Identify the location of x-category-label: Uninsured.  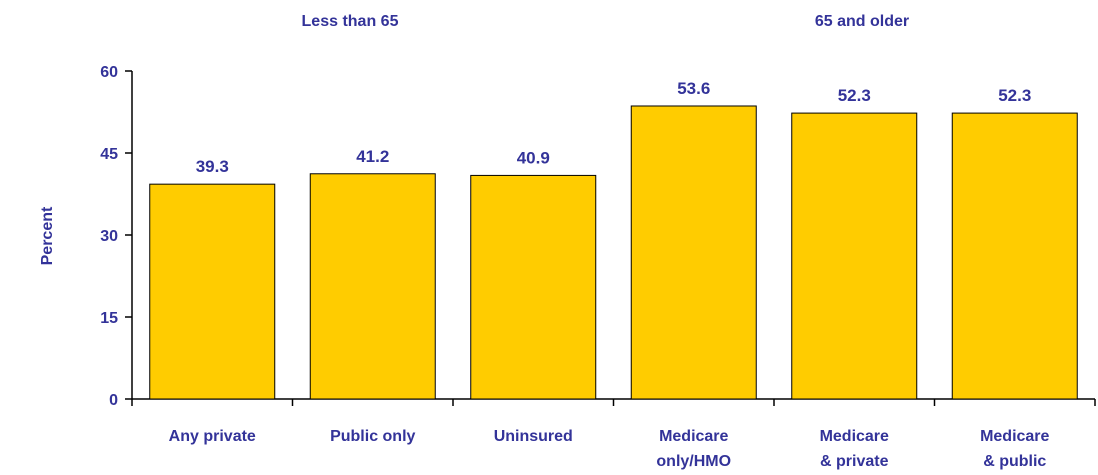
(533, 436).